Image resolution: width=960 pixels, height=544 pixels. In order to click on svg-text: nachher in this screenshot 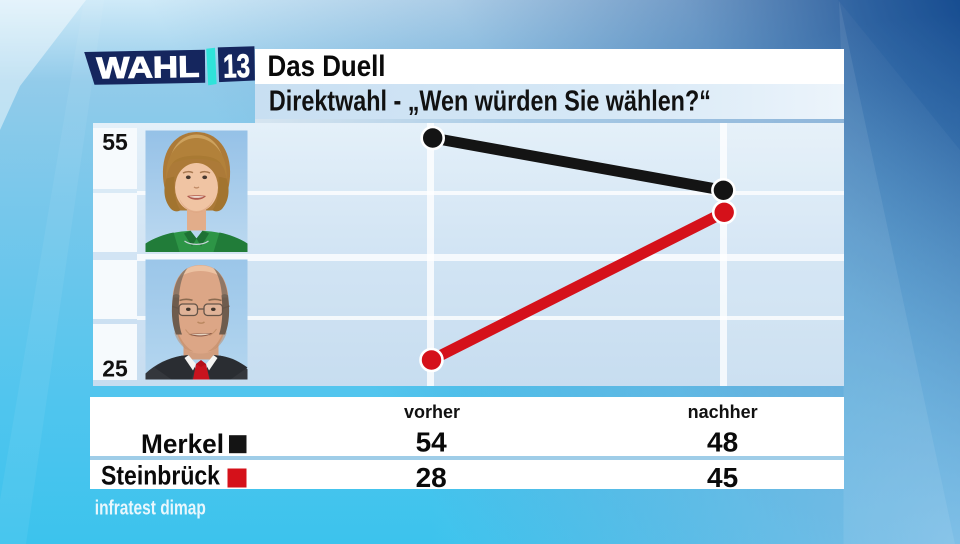, I will do `click(723, 412)`.